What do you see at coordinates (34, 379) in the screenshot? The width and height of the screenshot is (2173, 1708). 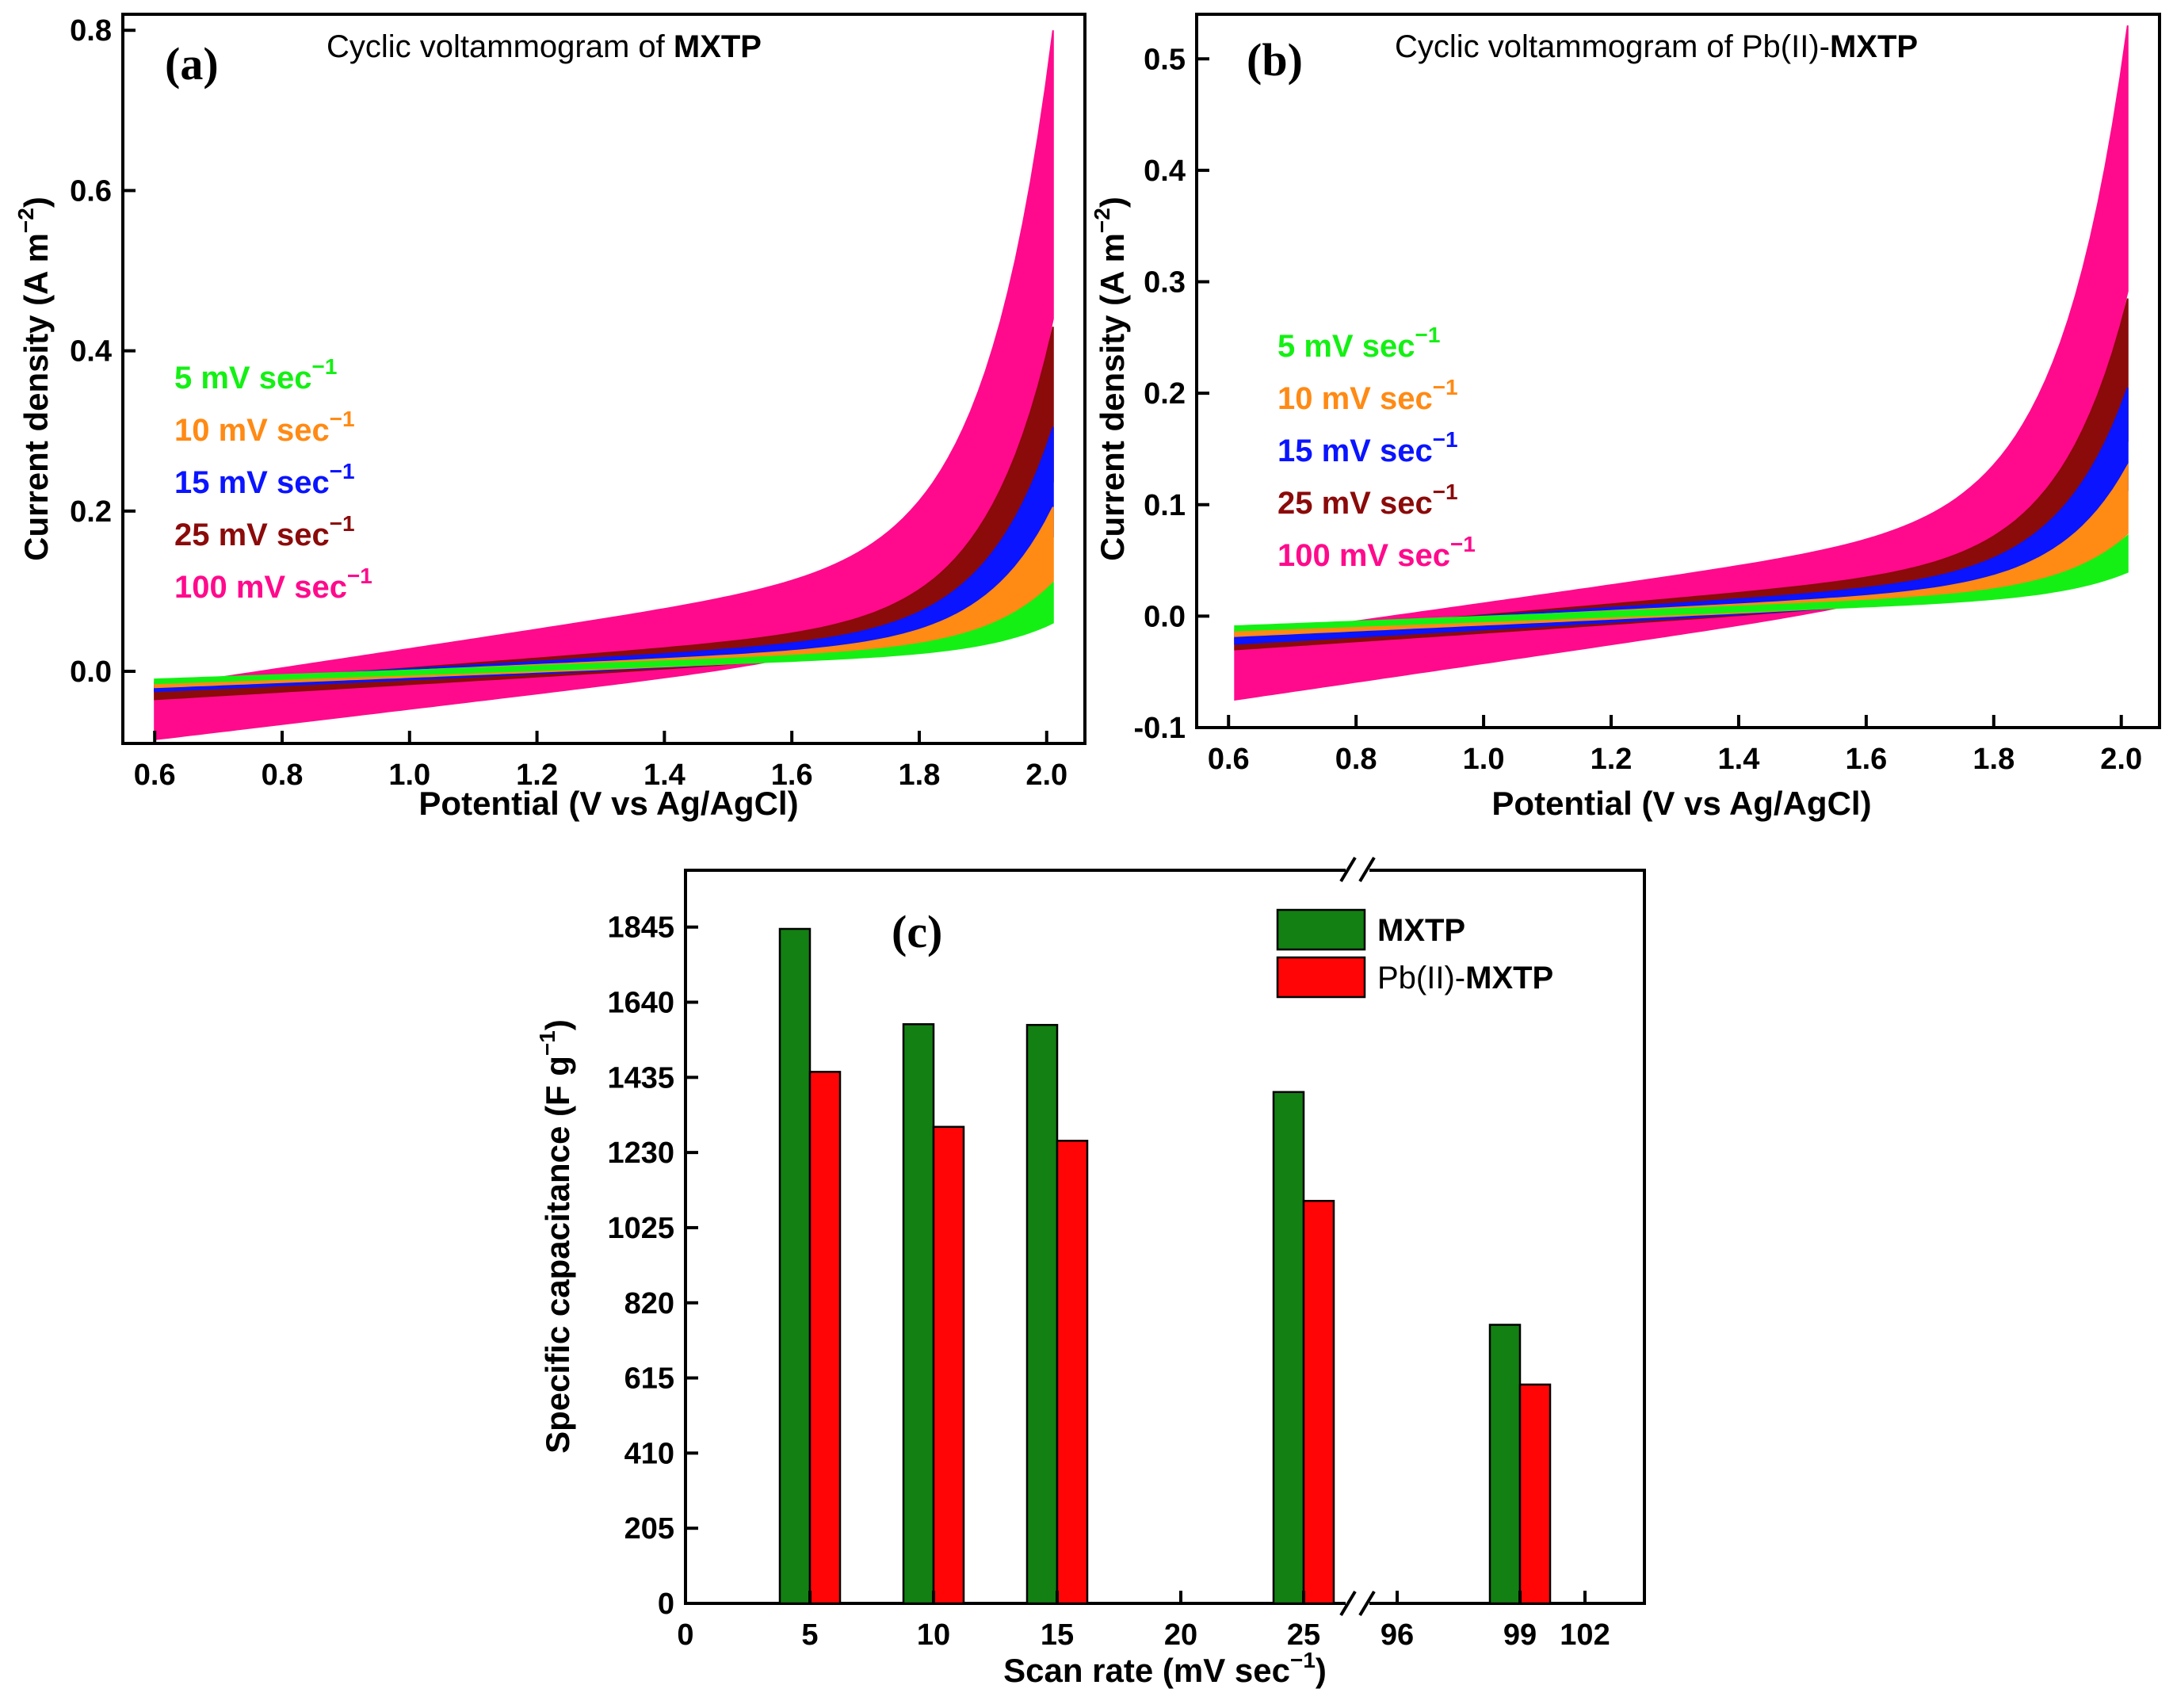 I see `panel-a-y-axis-label: Current density (A m−2)` at bounding box center [34, 379].